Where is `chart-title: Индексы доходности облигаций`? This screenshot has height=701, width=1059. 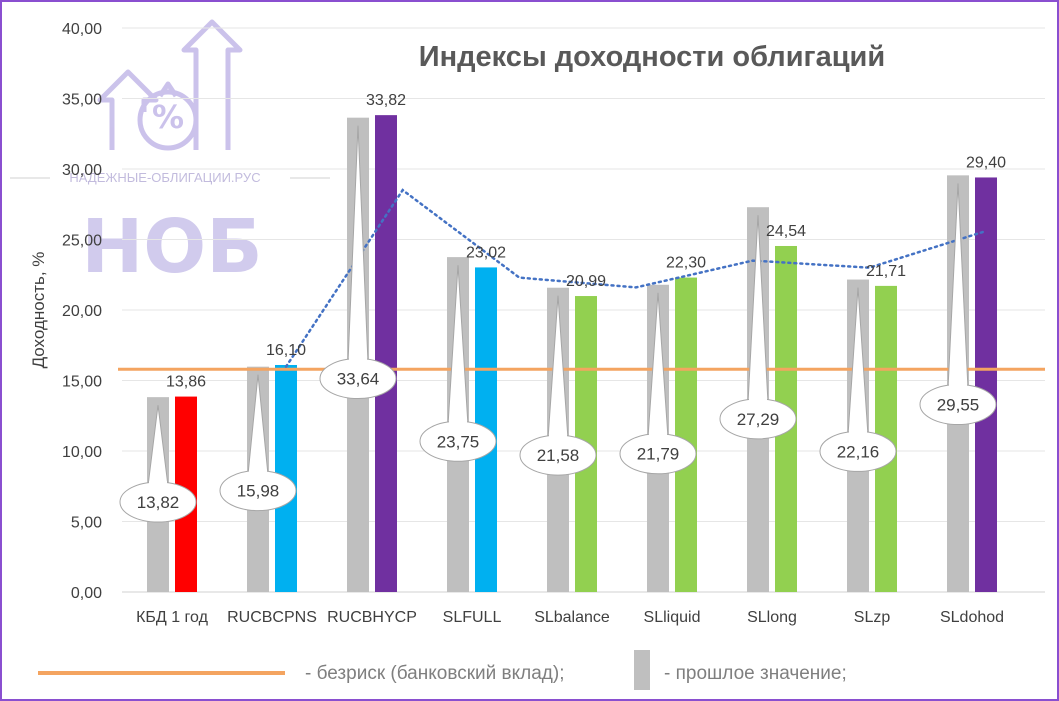 chart-title: Индексы доходности облигаций is located at coordinates (652, 57).